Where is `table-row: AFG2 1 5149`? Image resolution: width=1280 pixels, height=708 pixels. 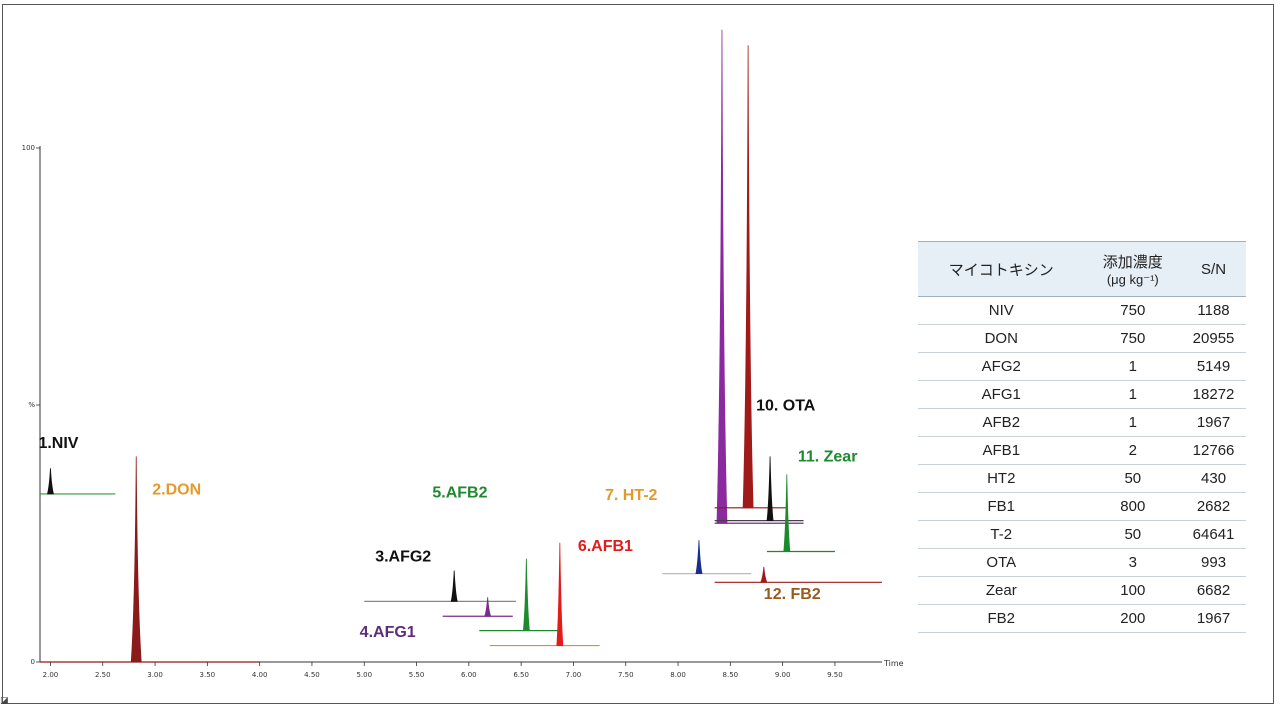
table-row: AFG2 1 5149 is located at coordinates (1082, 366).